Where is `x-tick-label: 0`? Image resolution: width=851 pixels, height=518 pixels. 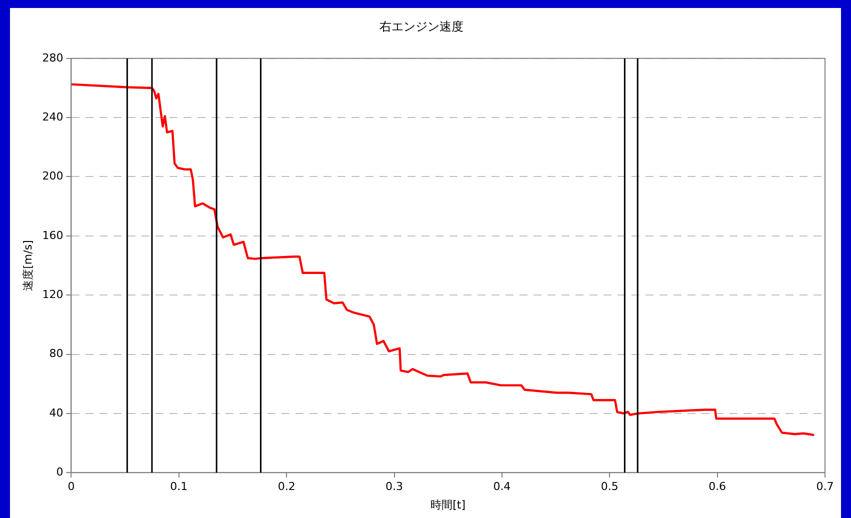
x-tick-label: 0 is located at coordinates (71, 487).